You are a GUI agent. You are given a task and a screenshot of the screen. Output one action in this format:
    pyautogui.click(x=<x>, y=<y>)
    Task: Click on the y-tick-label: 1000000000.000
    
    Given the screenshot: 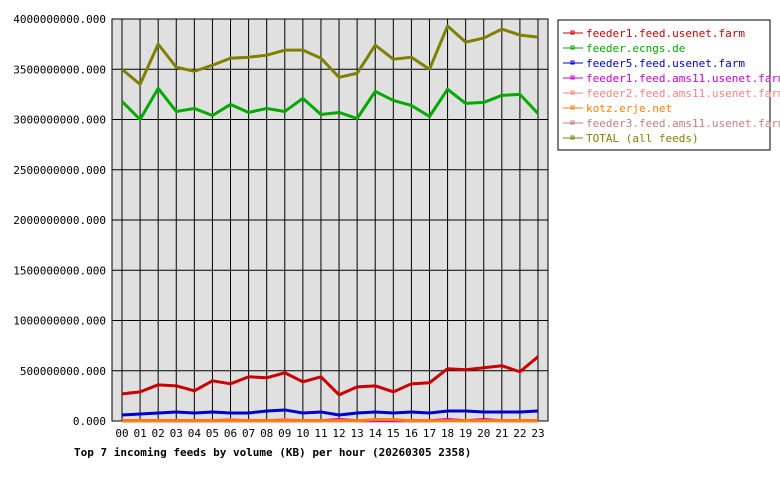 What is the action you would take?
    pyautogui.click(x=59, y=321)
    